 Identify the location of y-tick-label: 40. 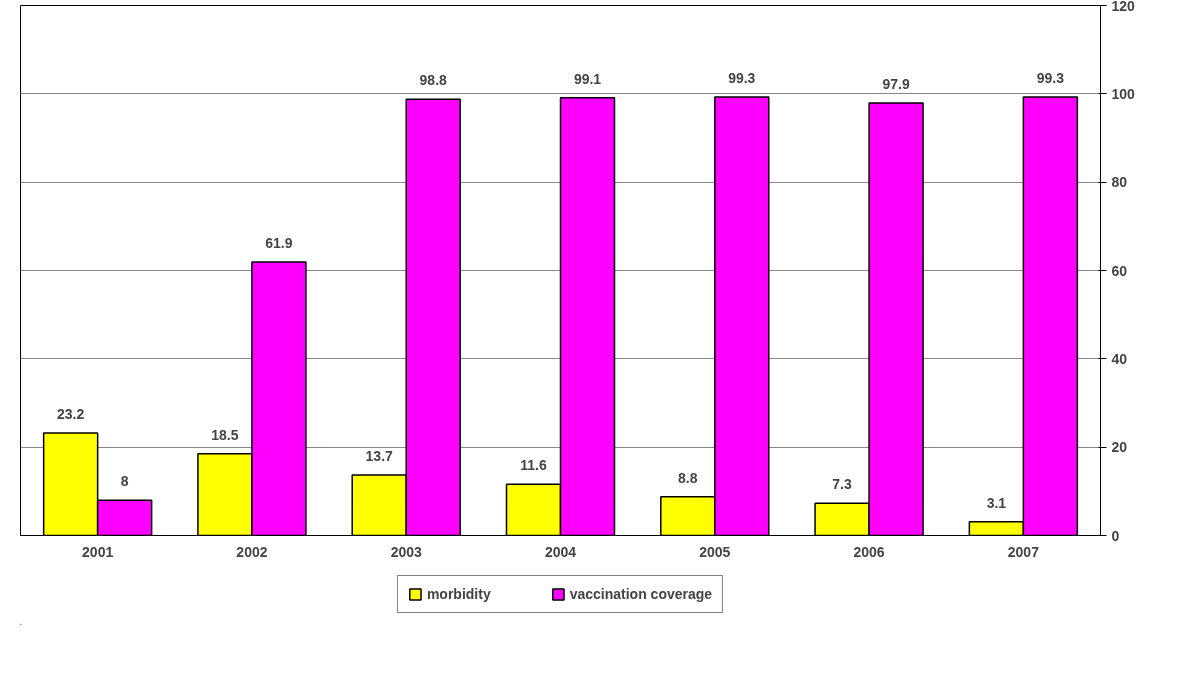
(1119, 358).